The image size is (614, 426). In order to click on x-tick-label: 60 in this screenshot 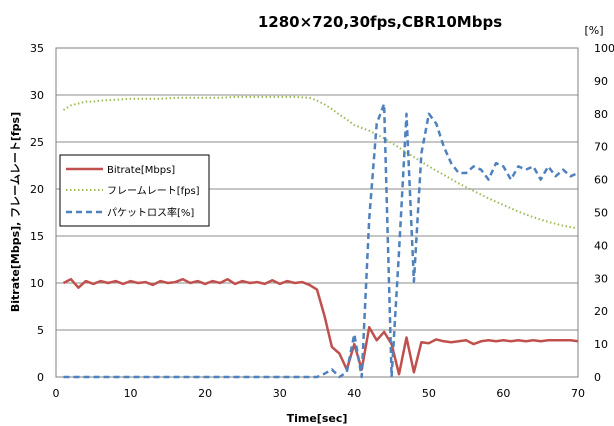, I will do `click(503, 393)`.